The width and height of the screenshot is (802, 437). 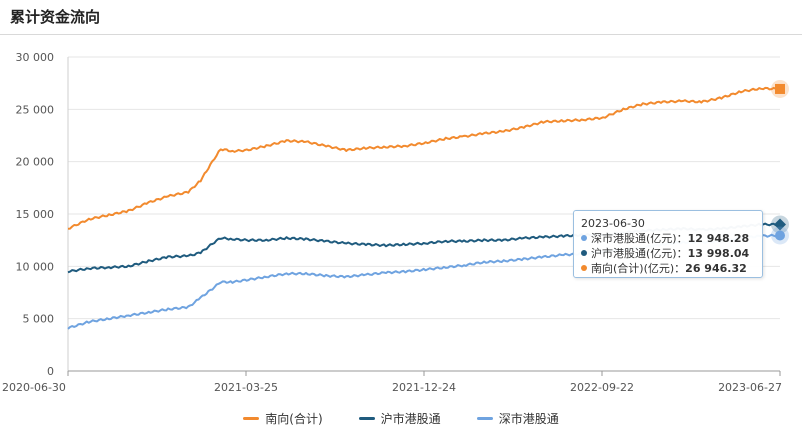 I want to click on marker-diamond-sh-connect, so click(x=780, y=224).